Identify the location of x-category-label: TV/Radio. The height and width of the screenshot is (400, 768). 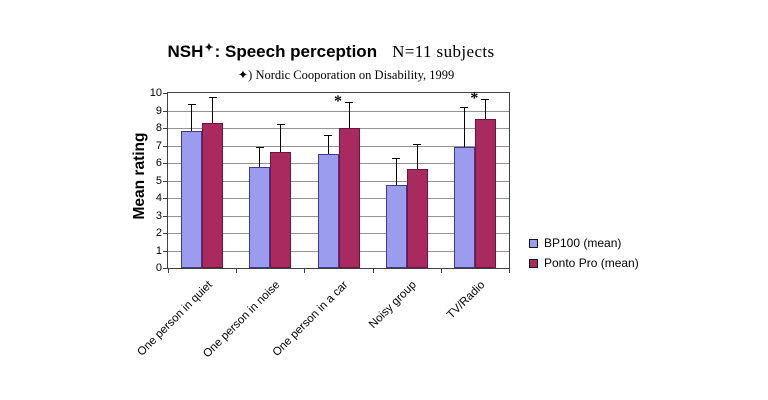
(466, 300).